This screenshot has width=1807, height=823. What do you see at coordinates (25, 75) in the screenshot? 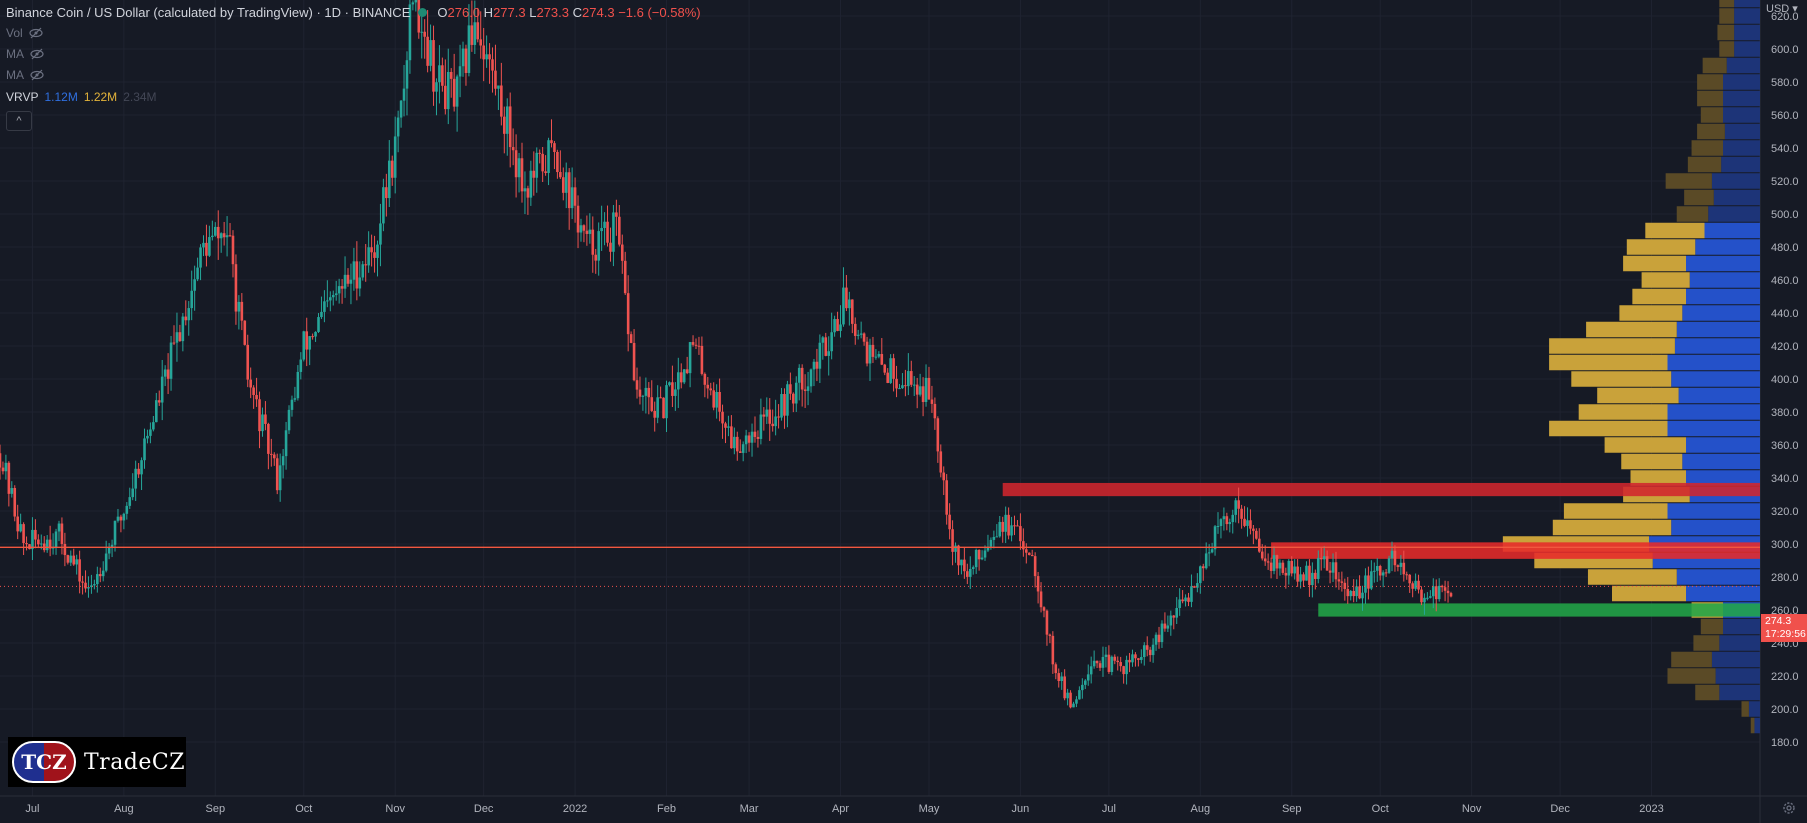
I see `indicator-ma-2: MA` at bounding box center [25, 75].